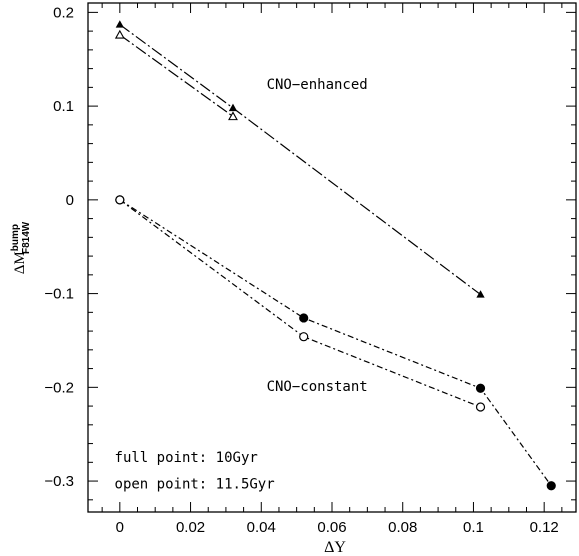  I want to click on x-tick-label: 0.1, so click(473, 527).